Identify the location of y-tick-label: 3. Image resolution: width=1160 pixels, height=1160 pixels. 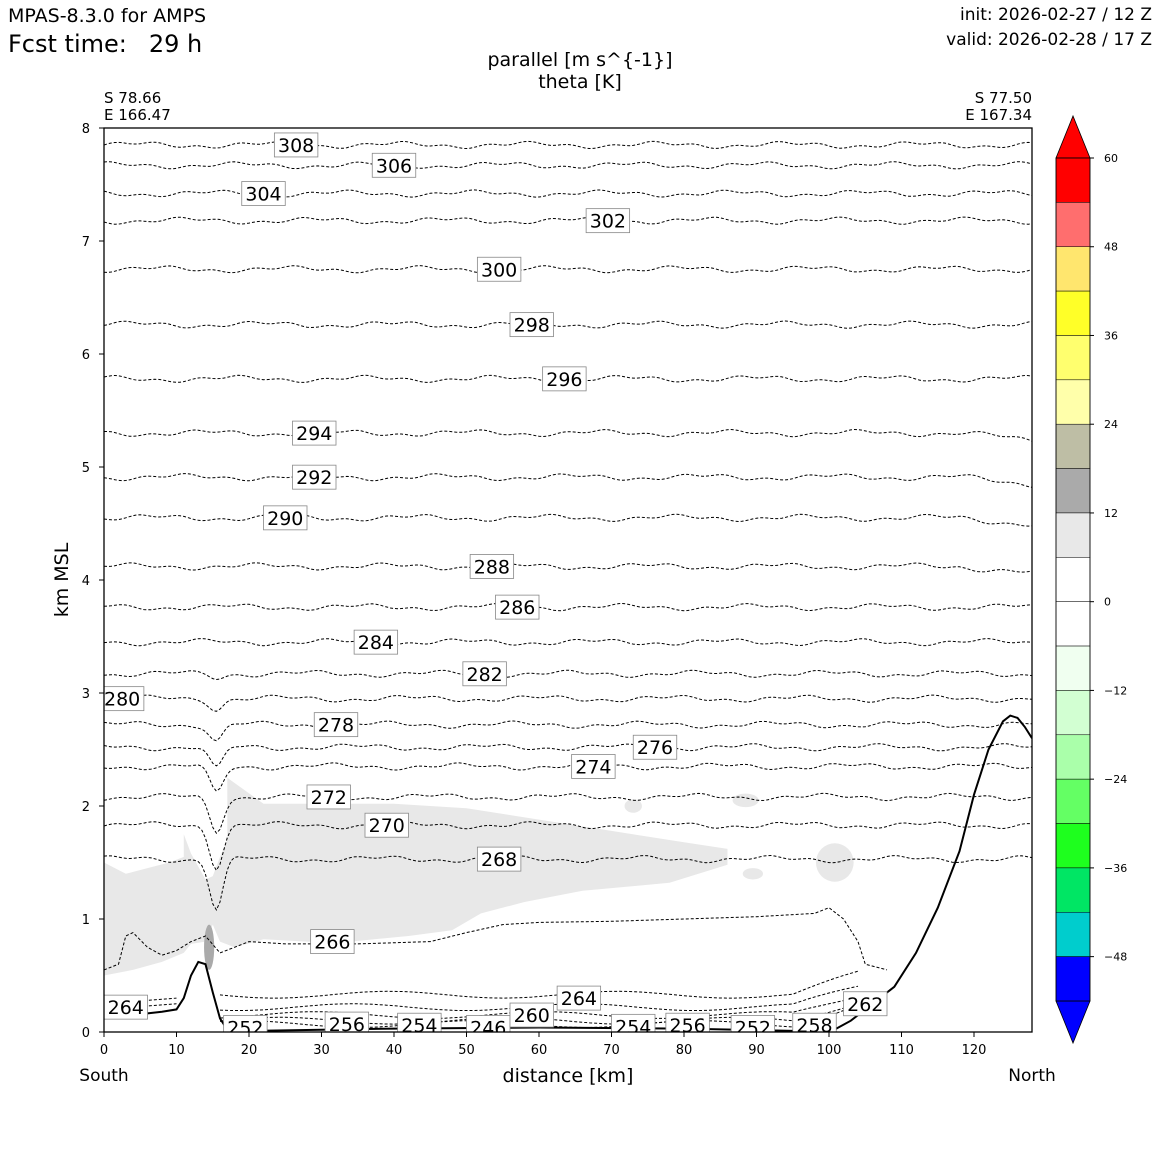
(86, 694).